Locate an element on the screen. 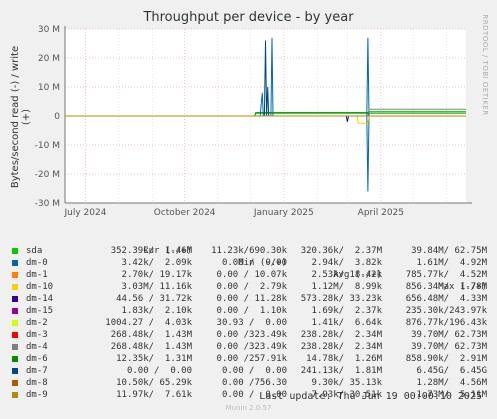 This screenshot has height=419, width=497. legend-cur: 10.50k/ 65.29k is located at coordinates (154, 383).